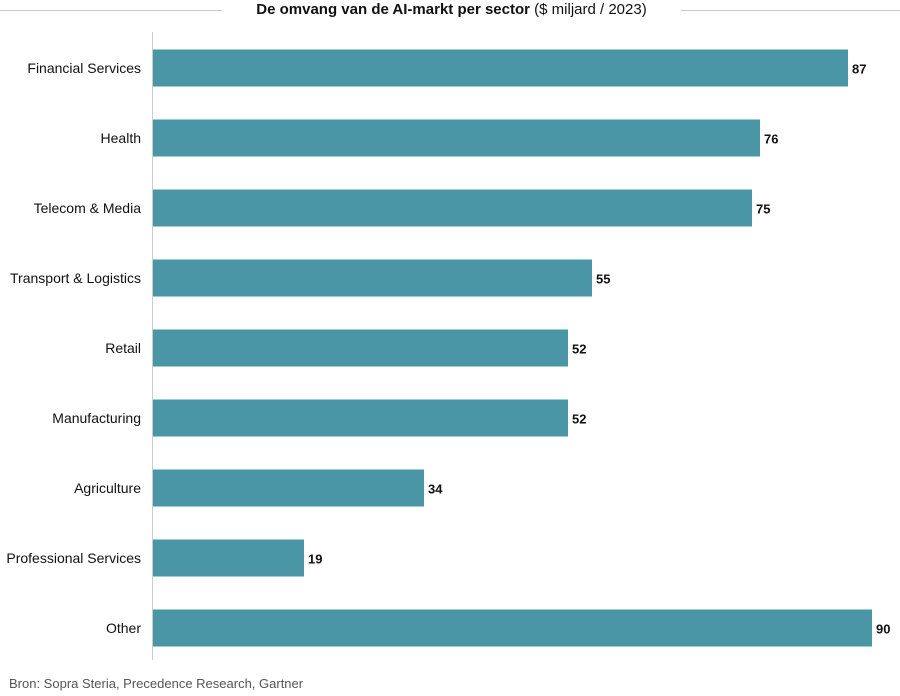  I want to click on category-label: Manufacturing, so click(96, 418).